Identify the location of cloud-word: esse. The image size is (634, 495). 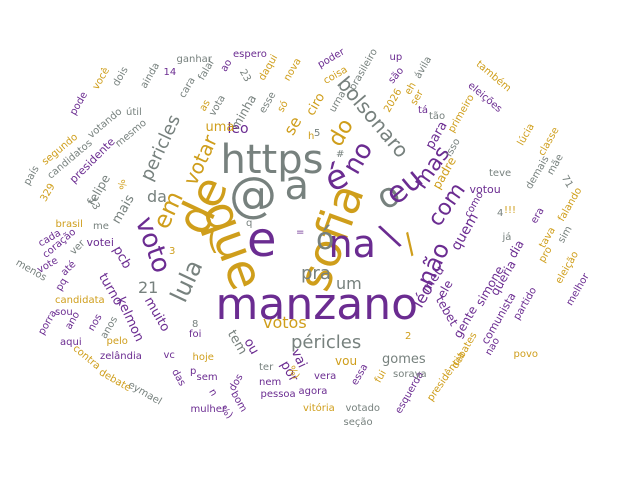
(267, 103).